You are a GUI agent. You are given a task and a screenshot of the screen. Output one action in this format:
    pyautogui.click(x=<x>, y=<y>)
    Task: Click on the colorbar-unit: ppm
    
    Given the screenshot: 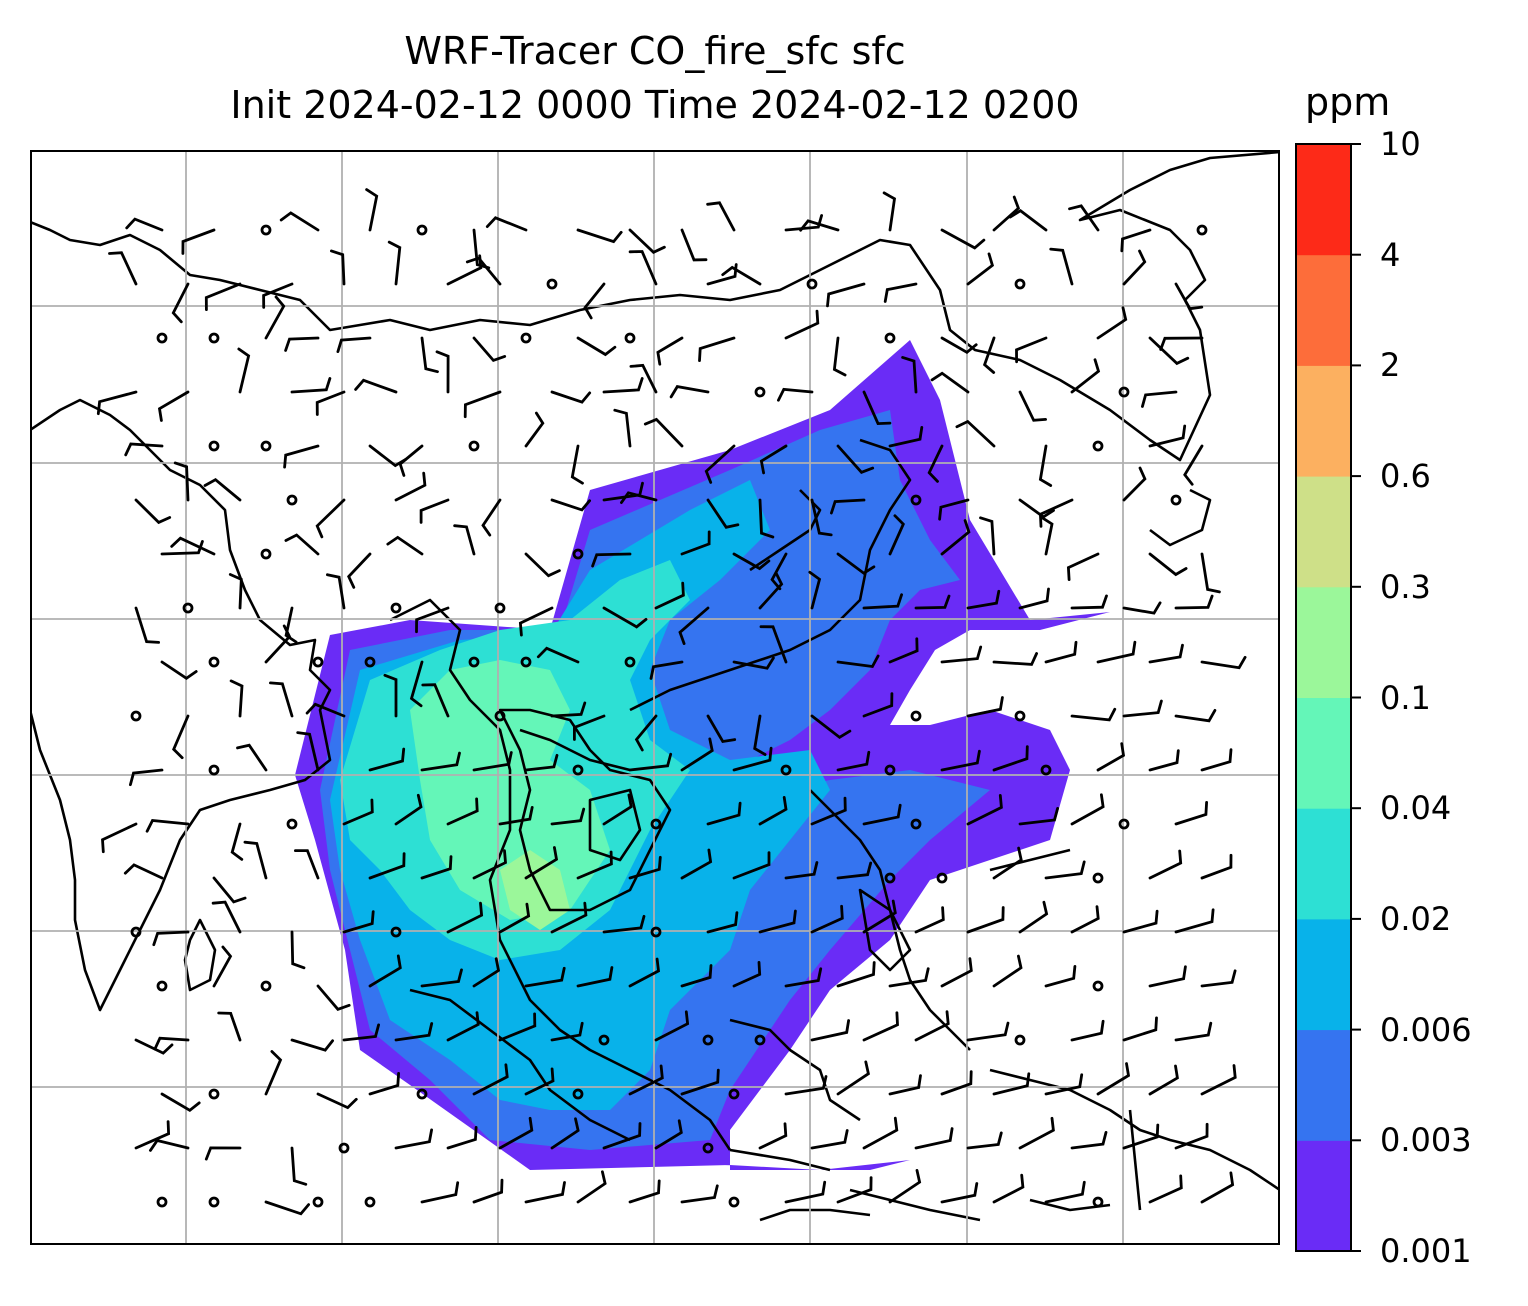 What is the action you would take?
    pyautogui.click(x=1348, y=102)
    